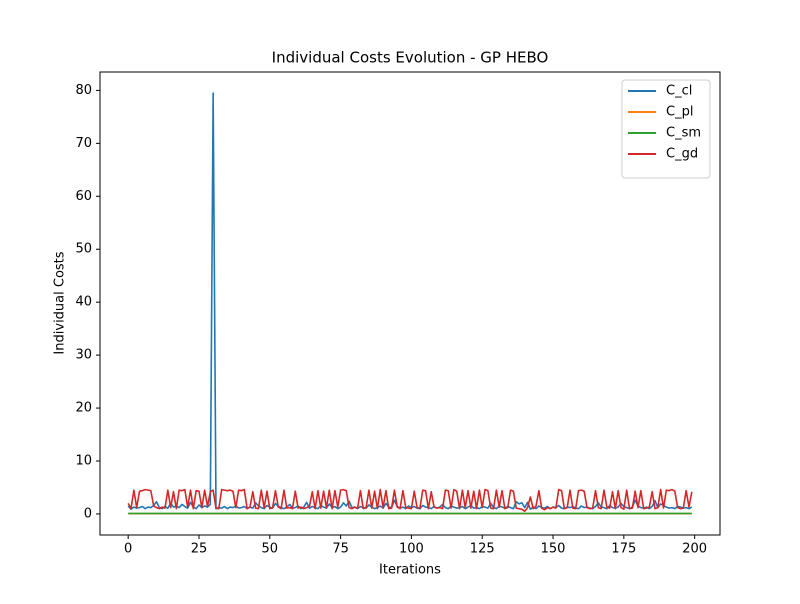  I want to click on y-tick-label: 10, so click(83, 461).